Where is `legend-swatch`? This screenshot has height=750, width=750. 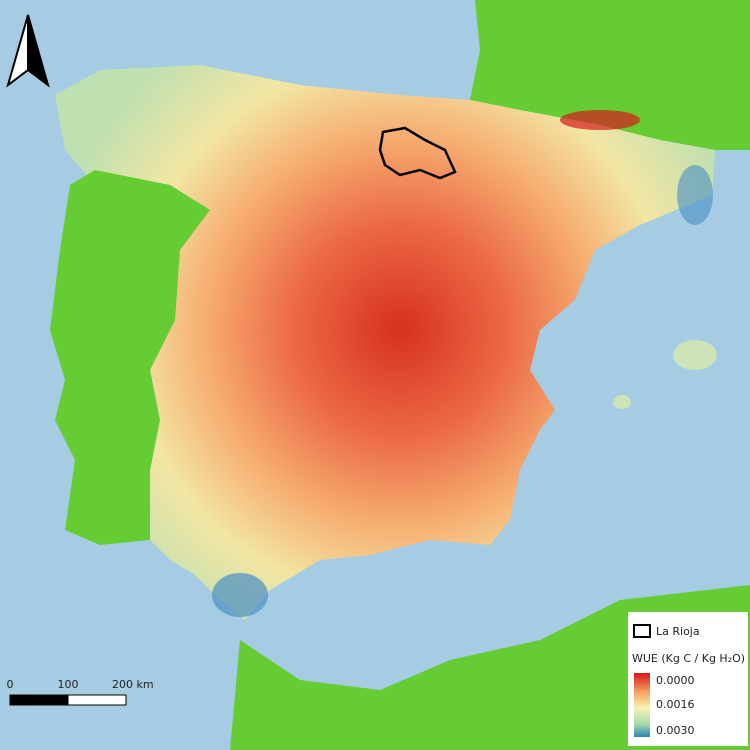 legend-swatch is located at coordinates (642, 631).